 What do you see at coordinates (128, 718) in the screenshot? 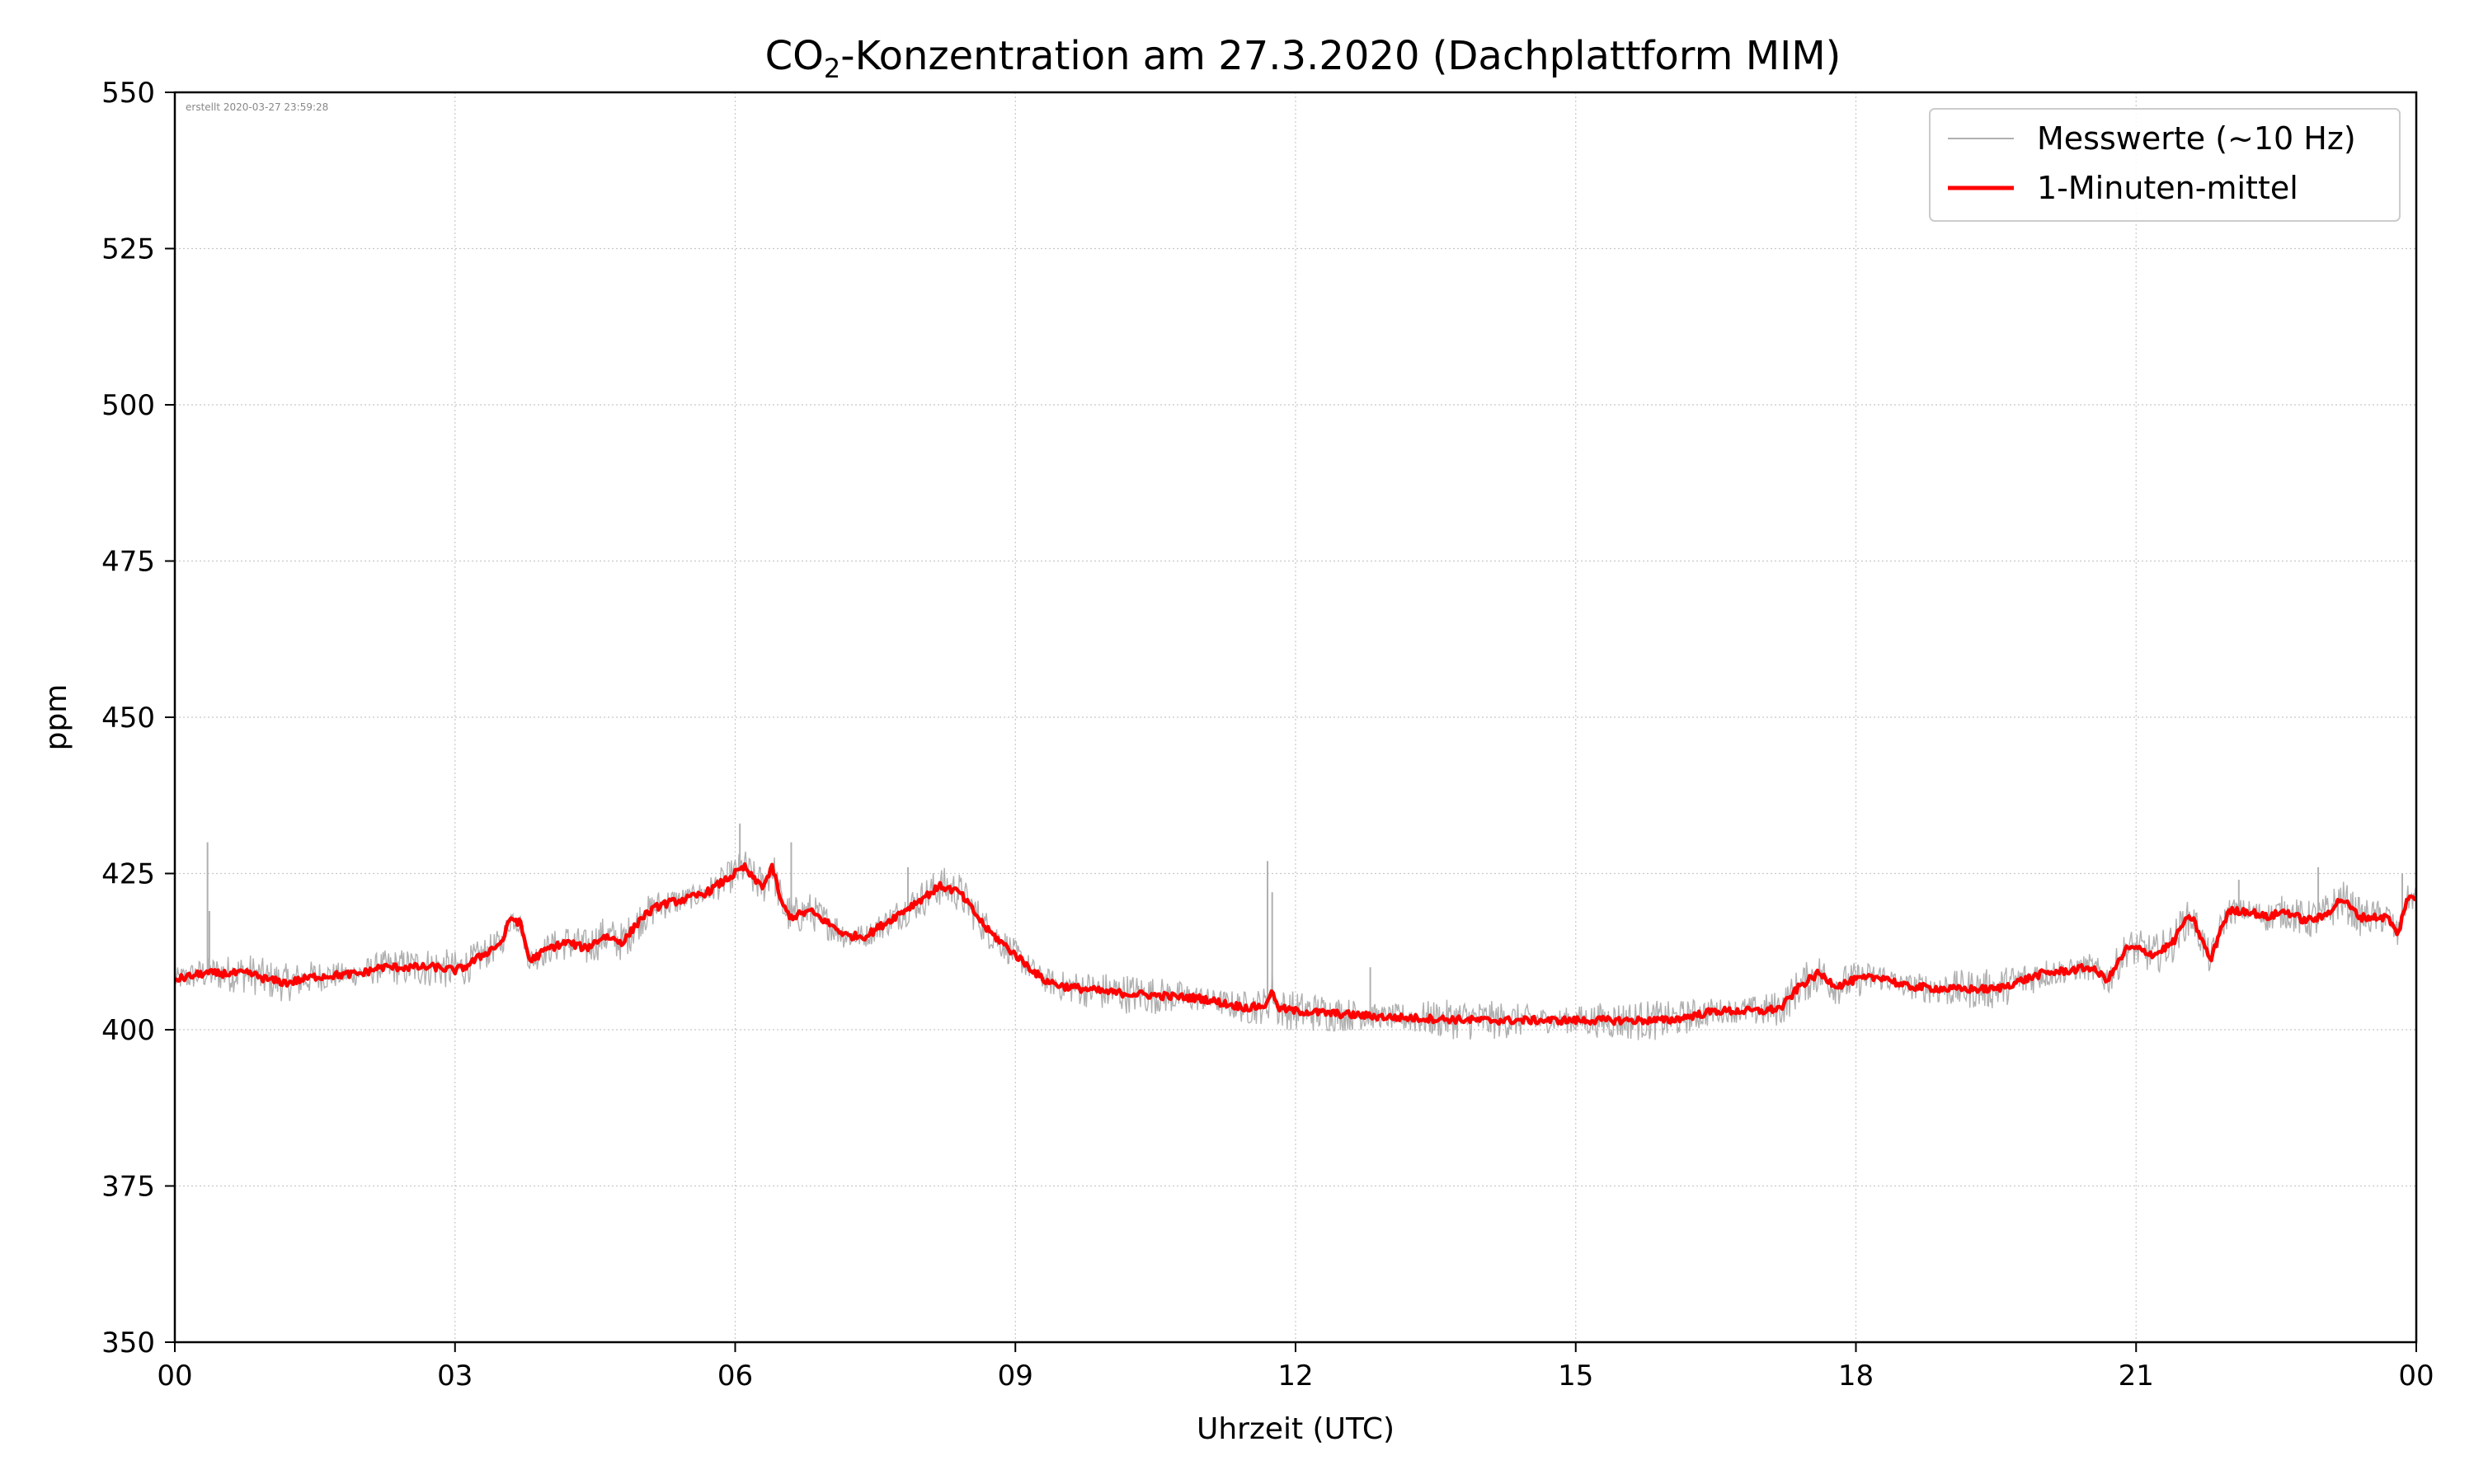
I see `y-tick-label: 450` at bounding box center [128, 718].